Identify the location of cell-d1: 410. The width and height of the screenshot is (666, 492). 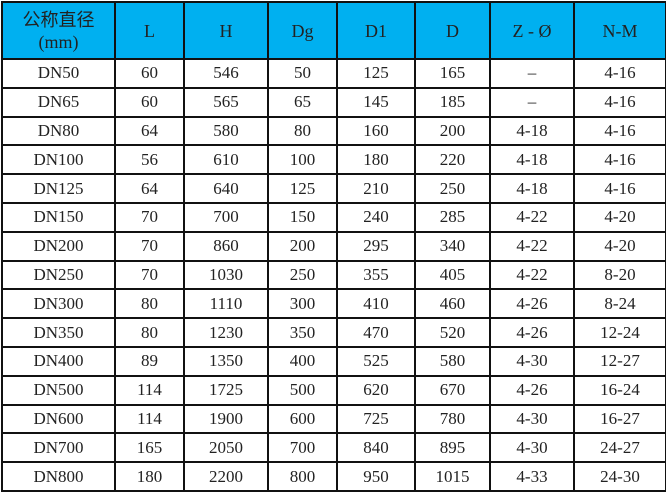
(376, 304).